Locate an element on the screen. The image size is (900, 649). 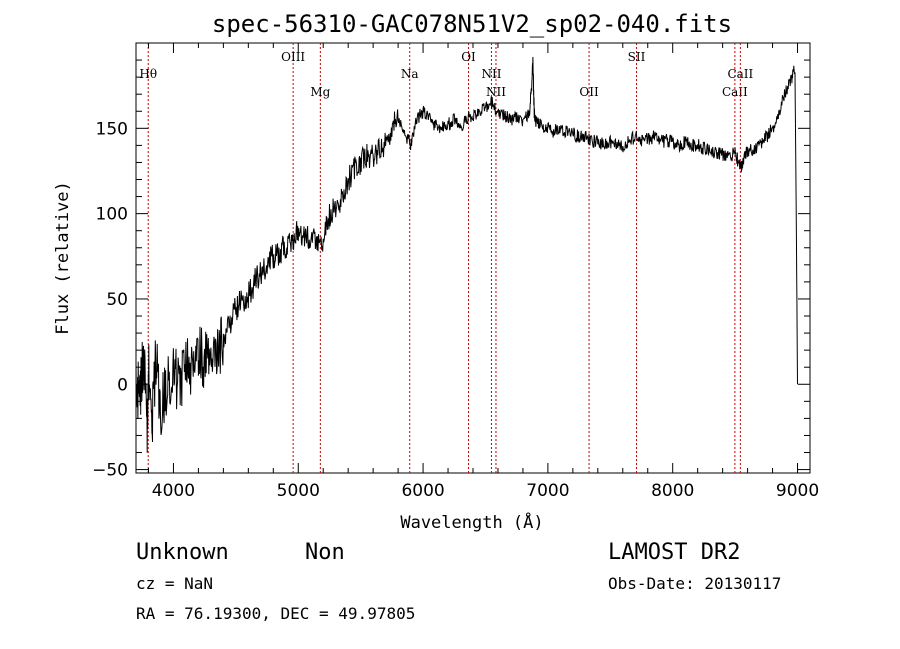
x-tick-label: 7000 is located at coordinates (547, 491).